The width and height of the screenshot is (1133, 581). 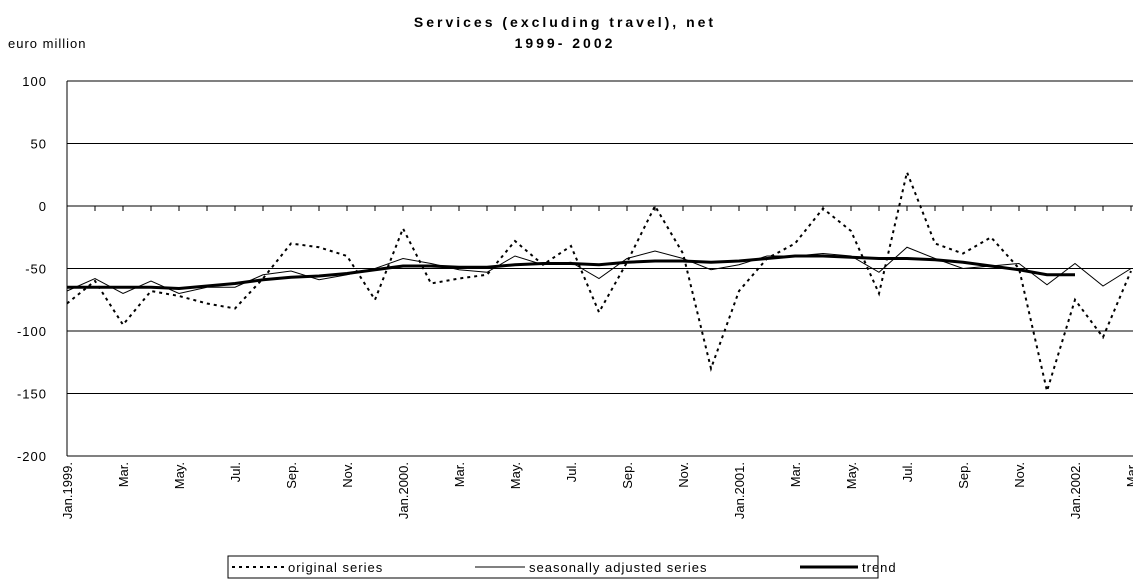 I want to click on y-tick-label: 0, so click(x=43, y=206).